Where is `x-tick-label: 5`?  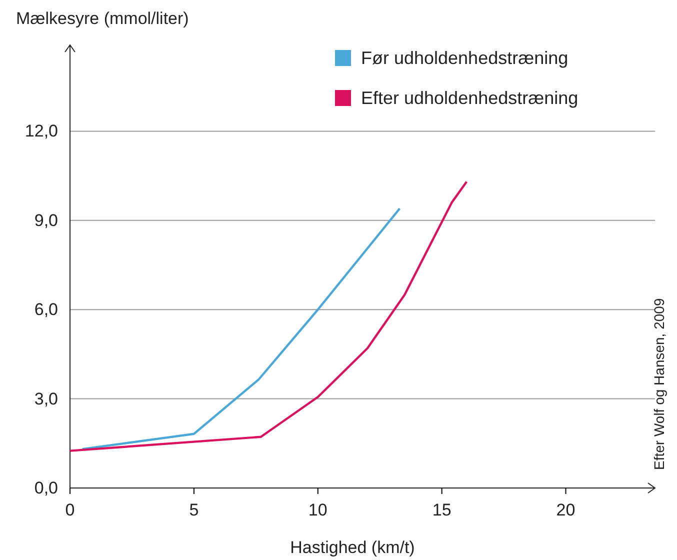
x-tick-label: 5 is located at coordinates (194, 510).